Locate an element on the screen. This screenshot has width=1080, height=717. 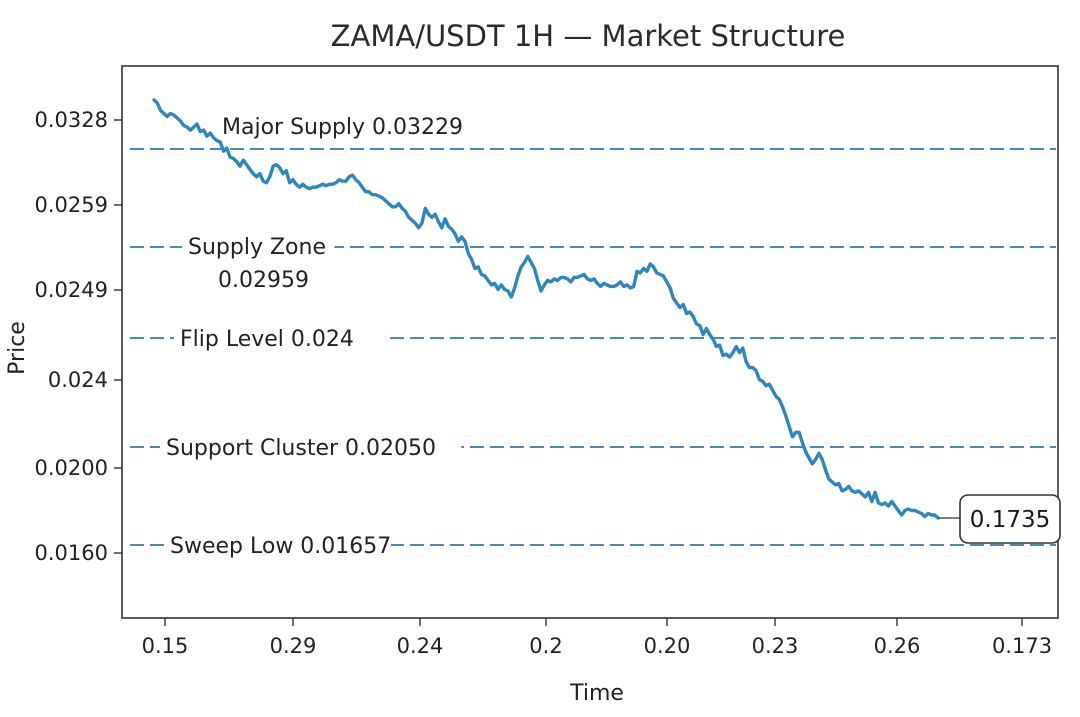
level-label: Support Cluster 0.02050 is located at coordinates (301, 448).